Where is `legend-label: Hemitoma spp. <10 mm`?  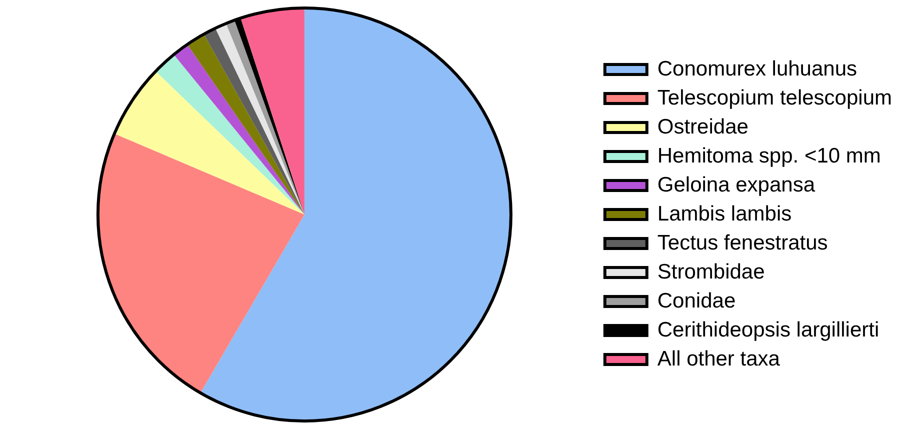 legend-label: Hemitoma spp. <10 mm is located at coordinates (769, 156).